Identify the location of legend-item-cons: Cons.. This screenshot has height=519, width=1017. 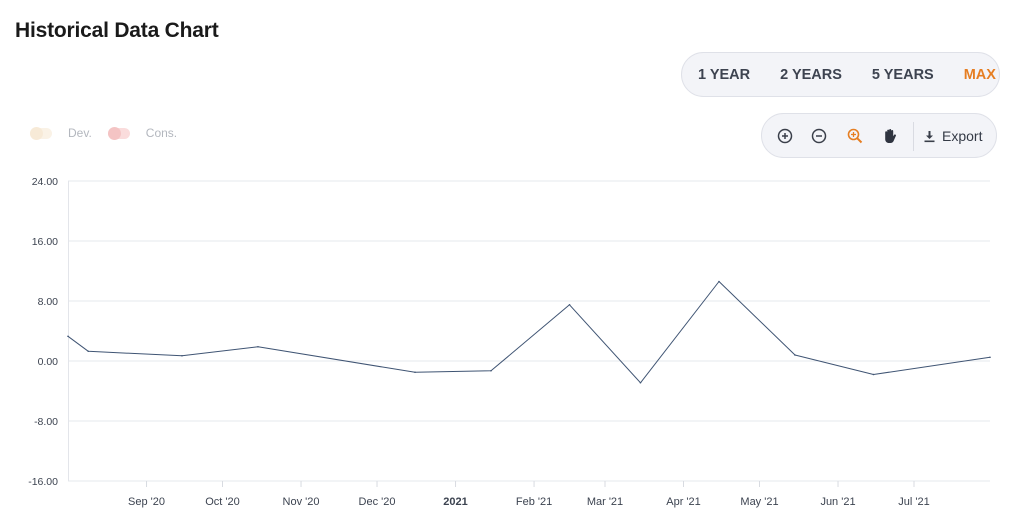
(142, 133).